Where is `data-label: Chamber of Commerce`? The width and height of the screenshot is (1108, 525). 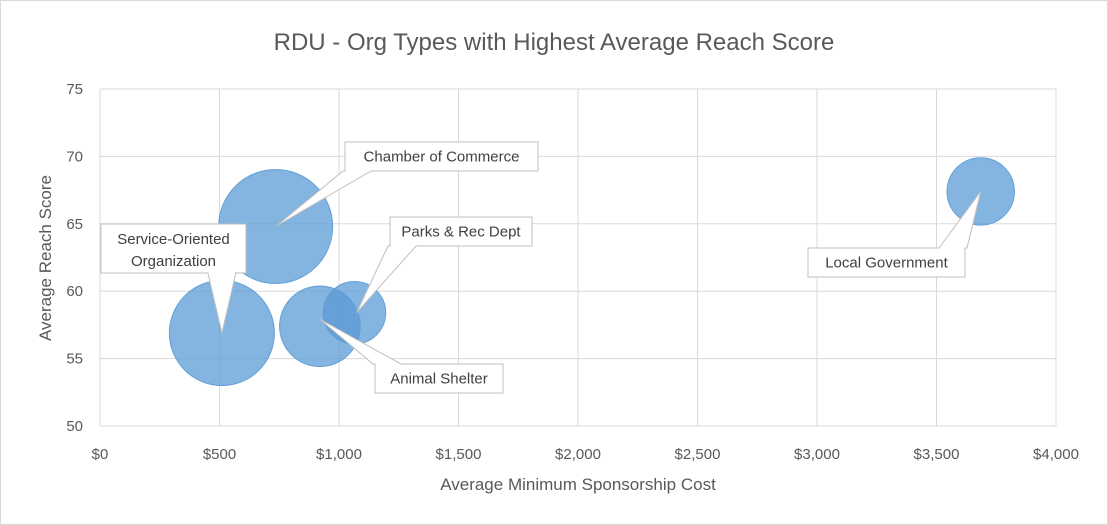 data-label: Chamber of Commerce is located at coordinates (442, 157).